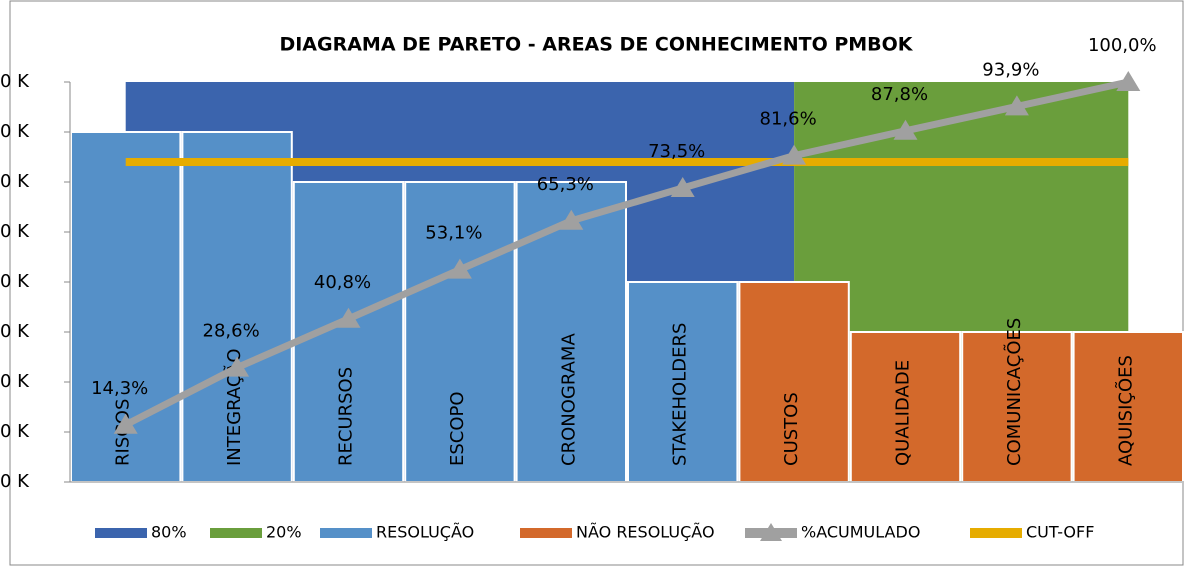 The width and height of the screenshot is (1184, 567). Describe the element at coordinates (1010, 69) in the screenshot. I see `data-label: 93,9%` at that location.